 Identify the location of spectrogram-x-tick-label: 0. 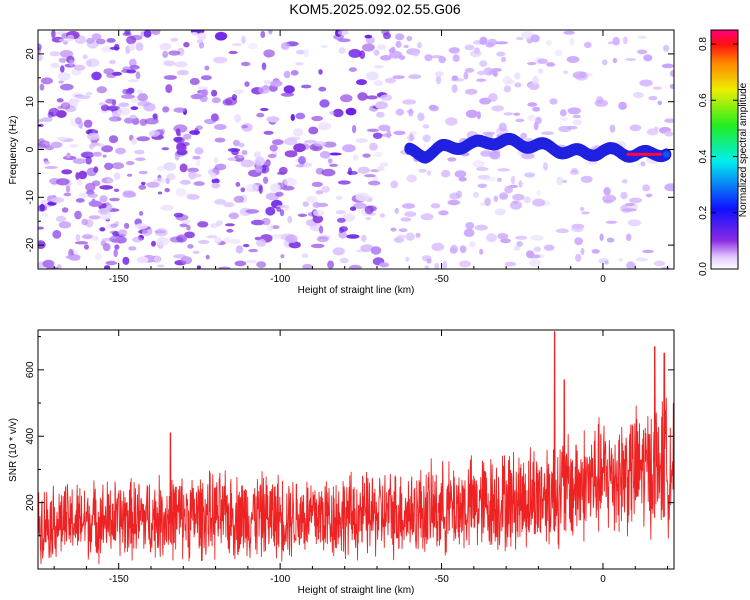
(603, 279).